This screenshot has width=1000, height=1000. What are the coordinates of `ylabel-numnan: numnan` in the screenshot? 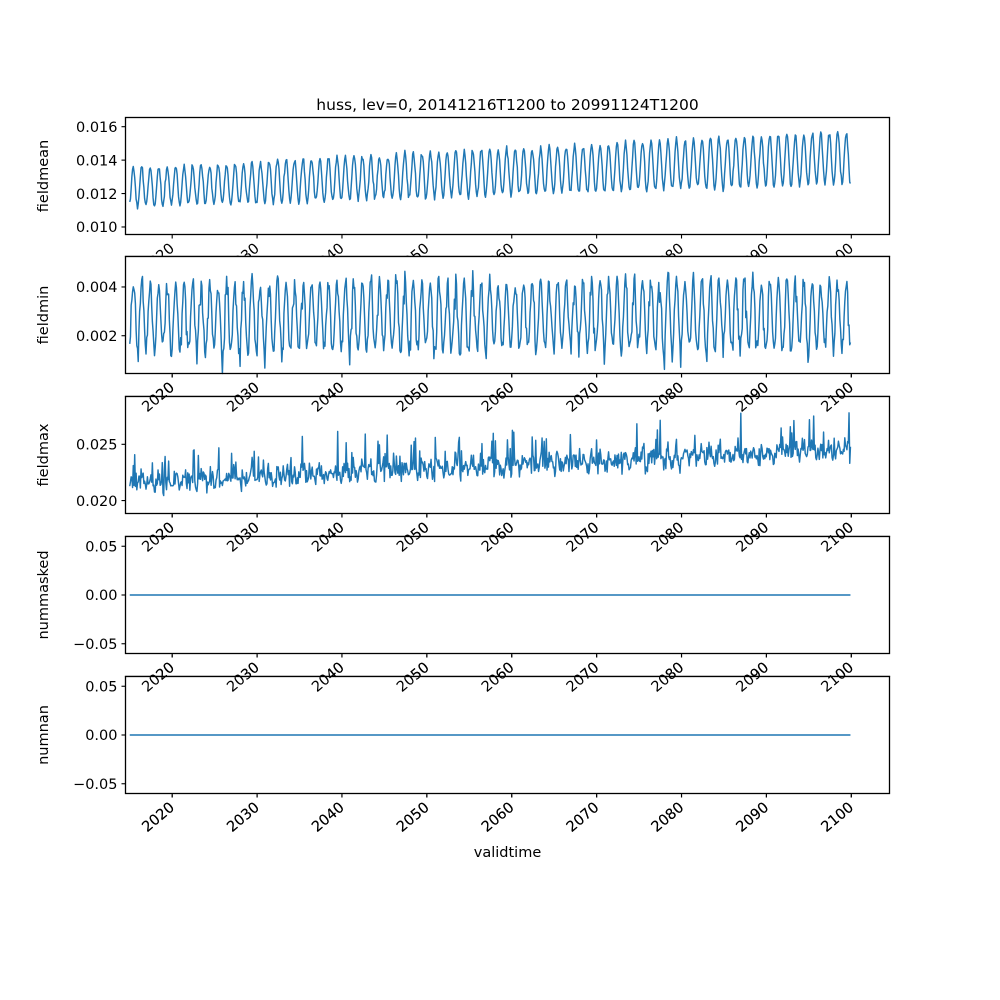 It's located at (44, 735).